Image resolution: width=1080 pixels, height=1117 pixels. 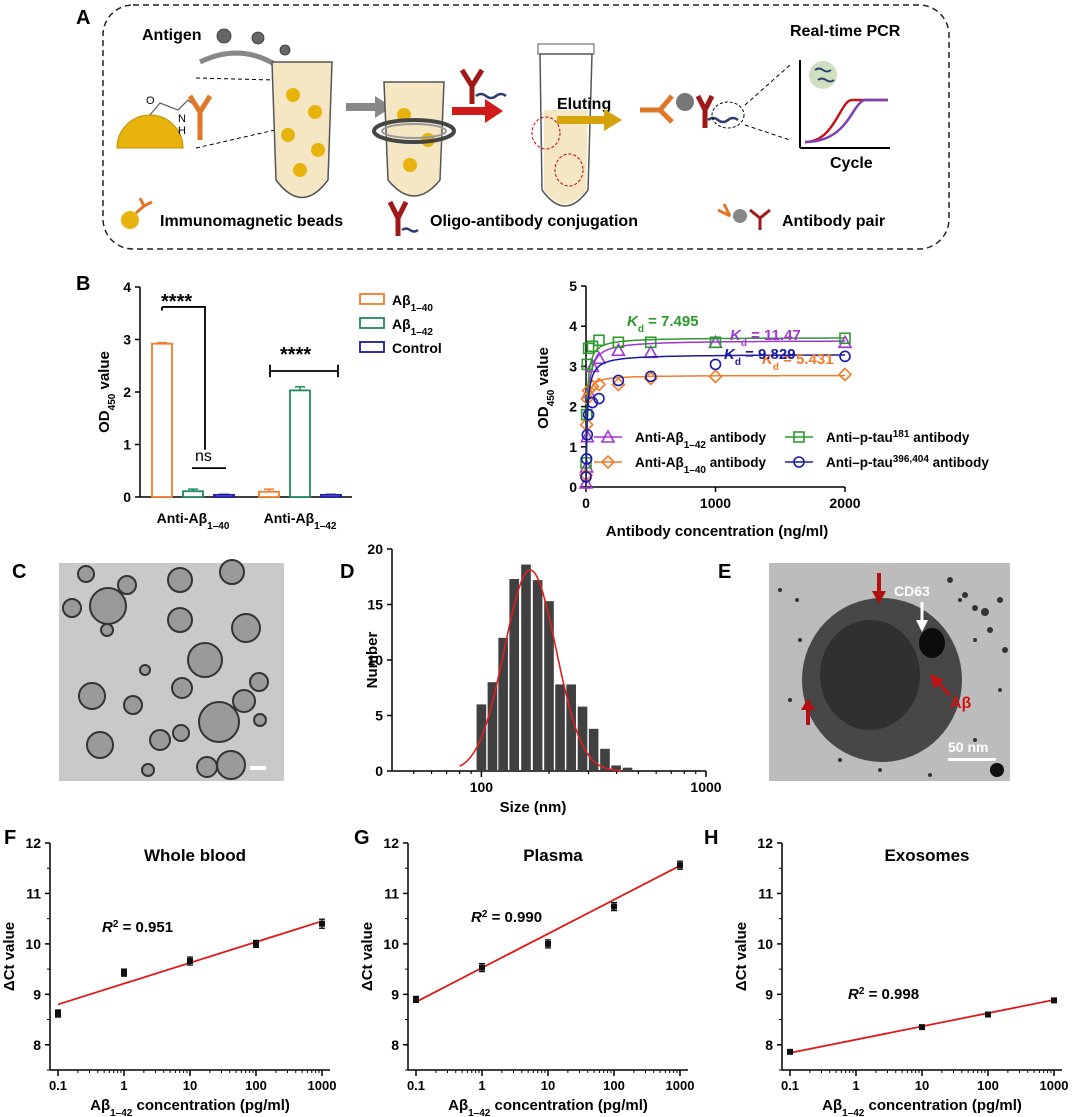 What do you see at coordinates (700, 440) in the screenshot?
I see `legend-label: Anti-Aβ1–42 antibody` at bounding box center [700, 440].